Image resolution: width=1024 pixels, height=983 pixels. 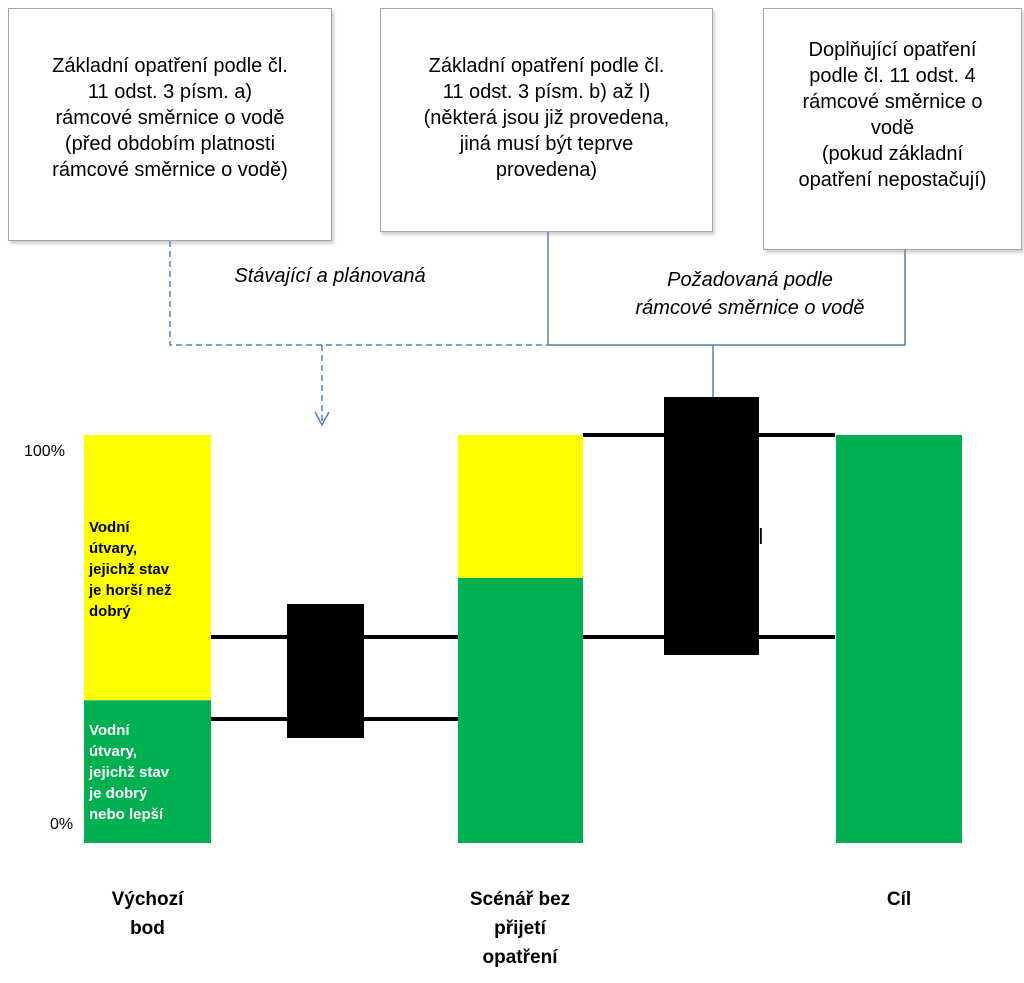 I want to click on dashed-connector, so click(x=358, y=293).